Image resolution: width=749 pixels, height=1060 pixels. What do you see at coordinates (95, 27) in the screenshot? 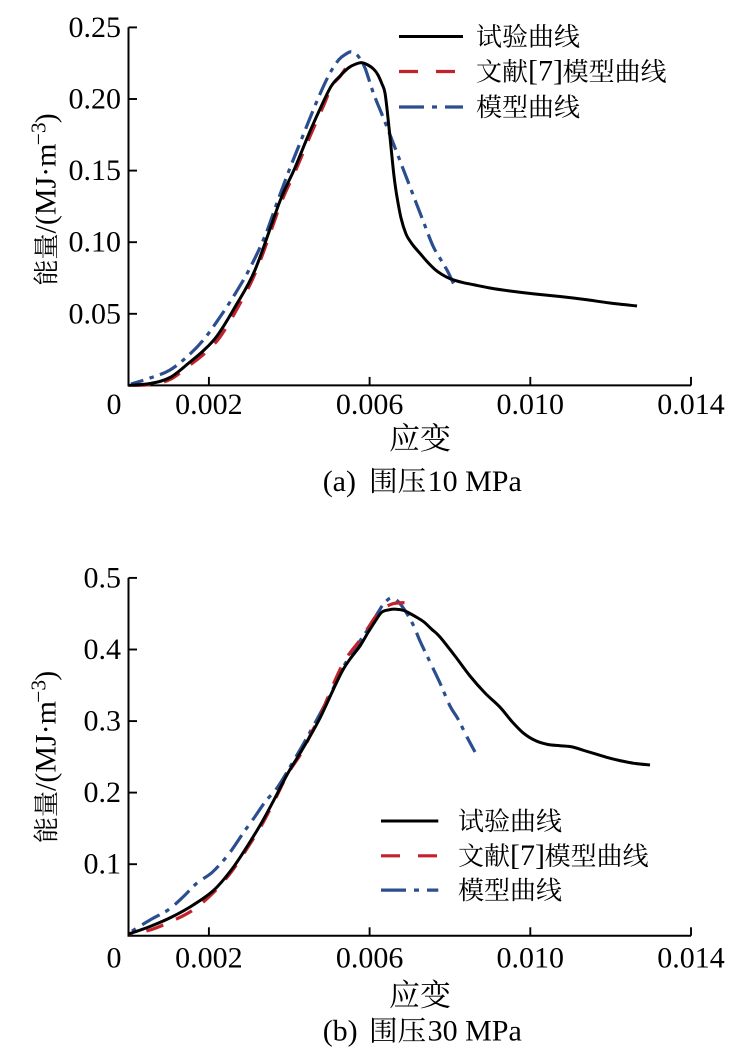
I see `svg-text: 0.25` at bounding box center [95, 27].